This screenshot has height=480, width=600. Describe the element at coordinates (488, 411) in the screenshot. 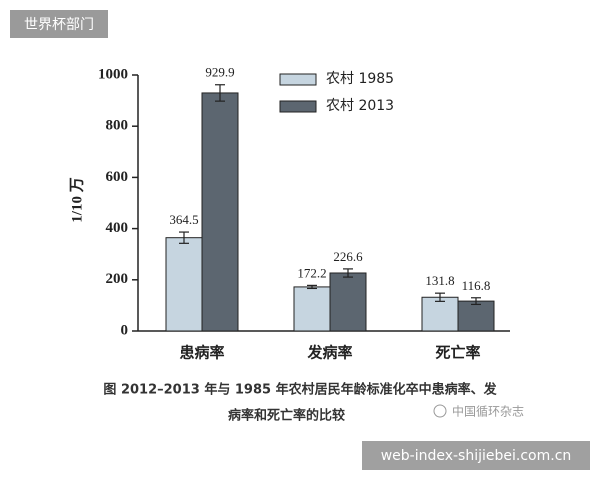

I see `source-mark: 中国循环杂志` at that location.